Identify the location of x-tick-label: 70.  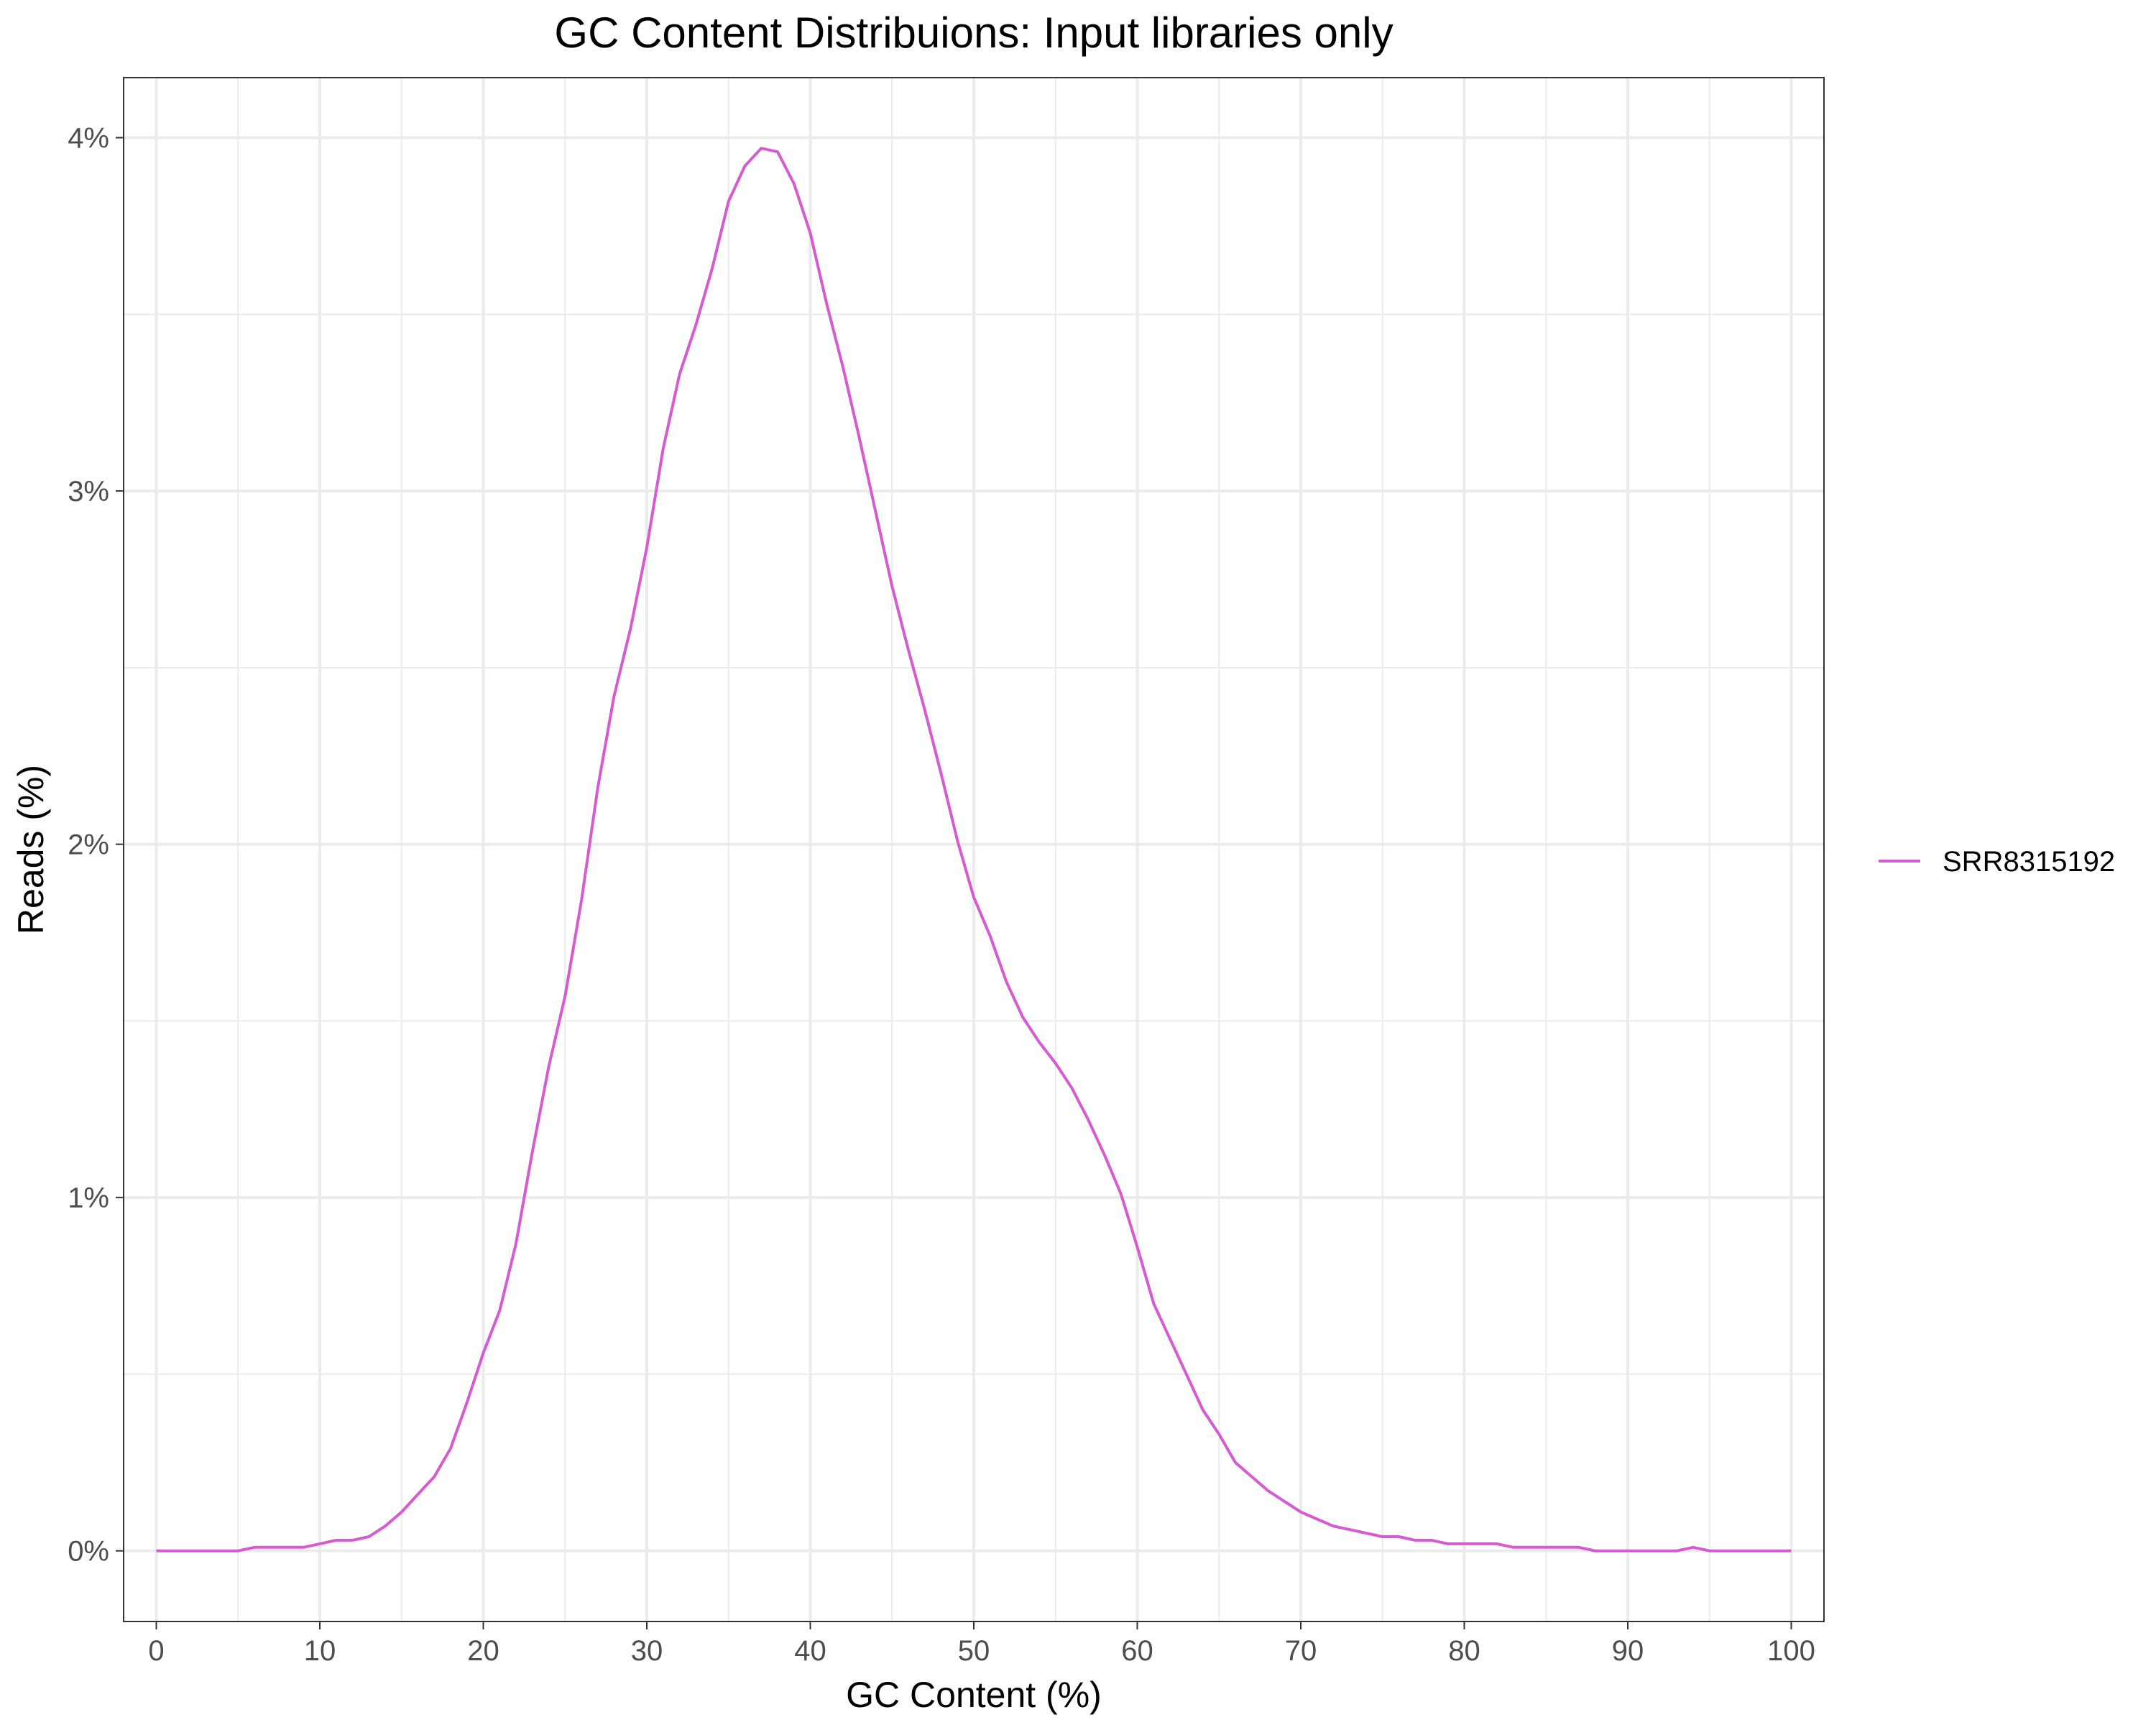
(1301, 1651).